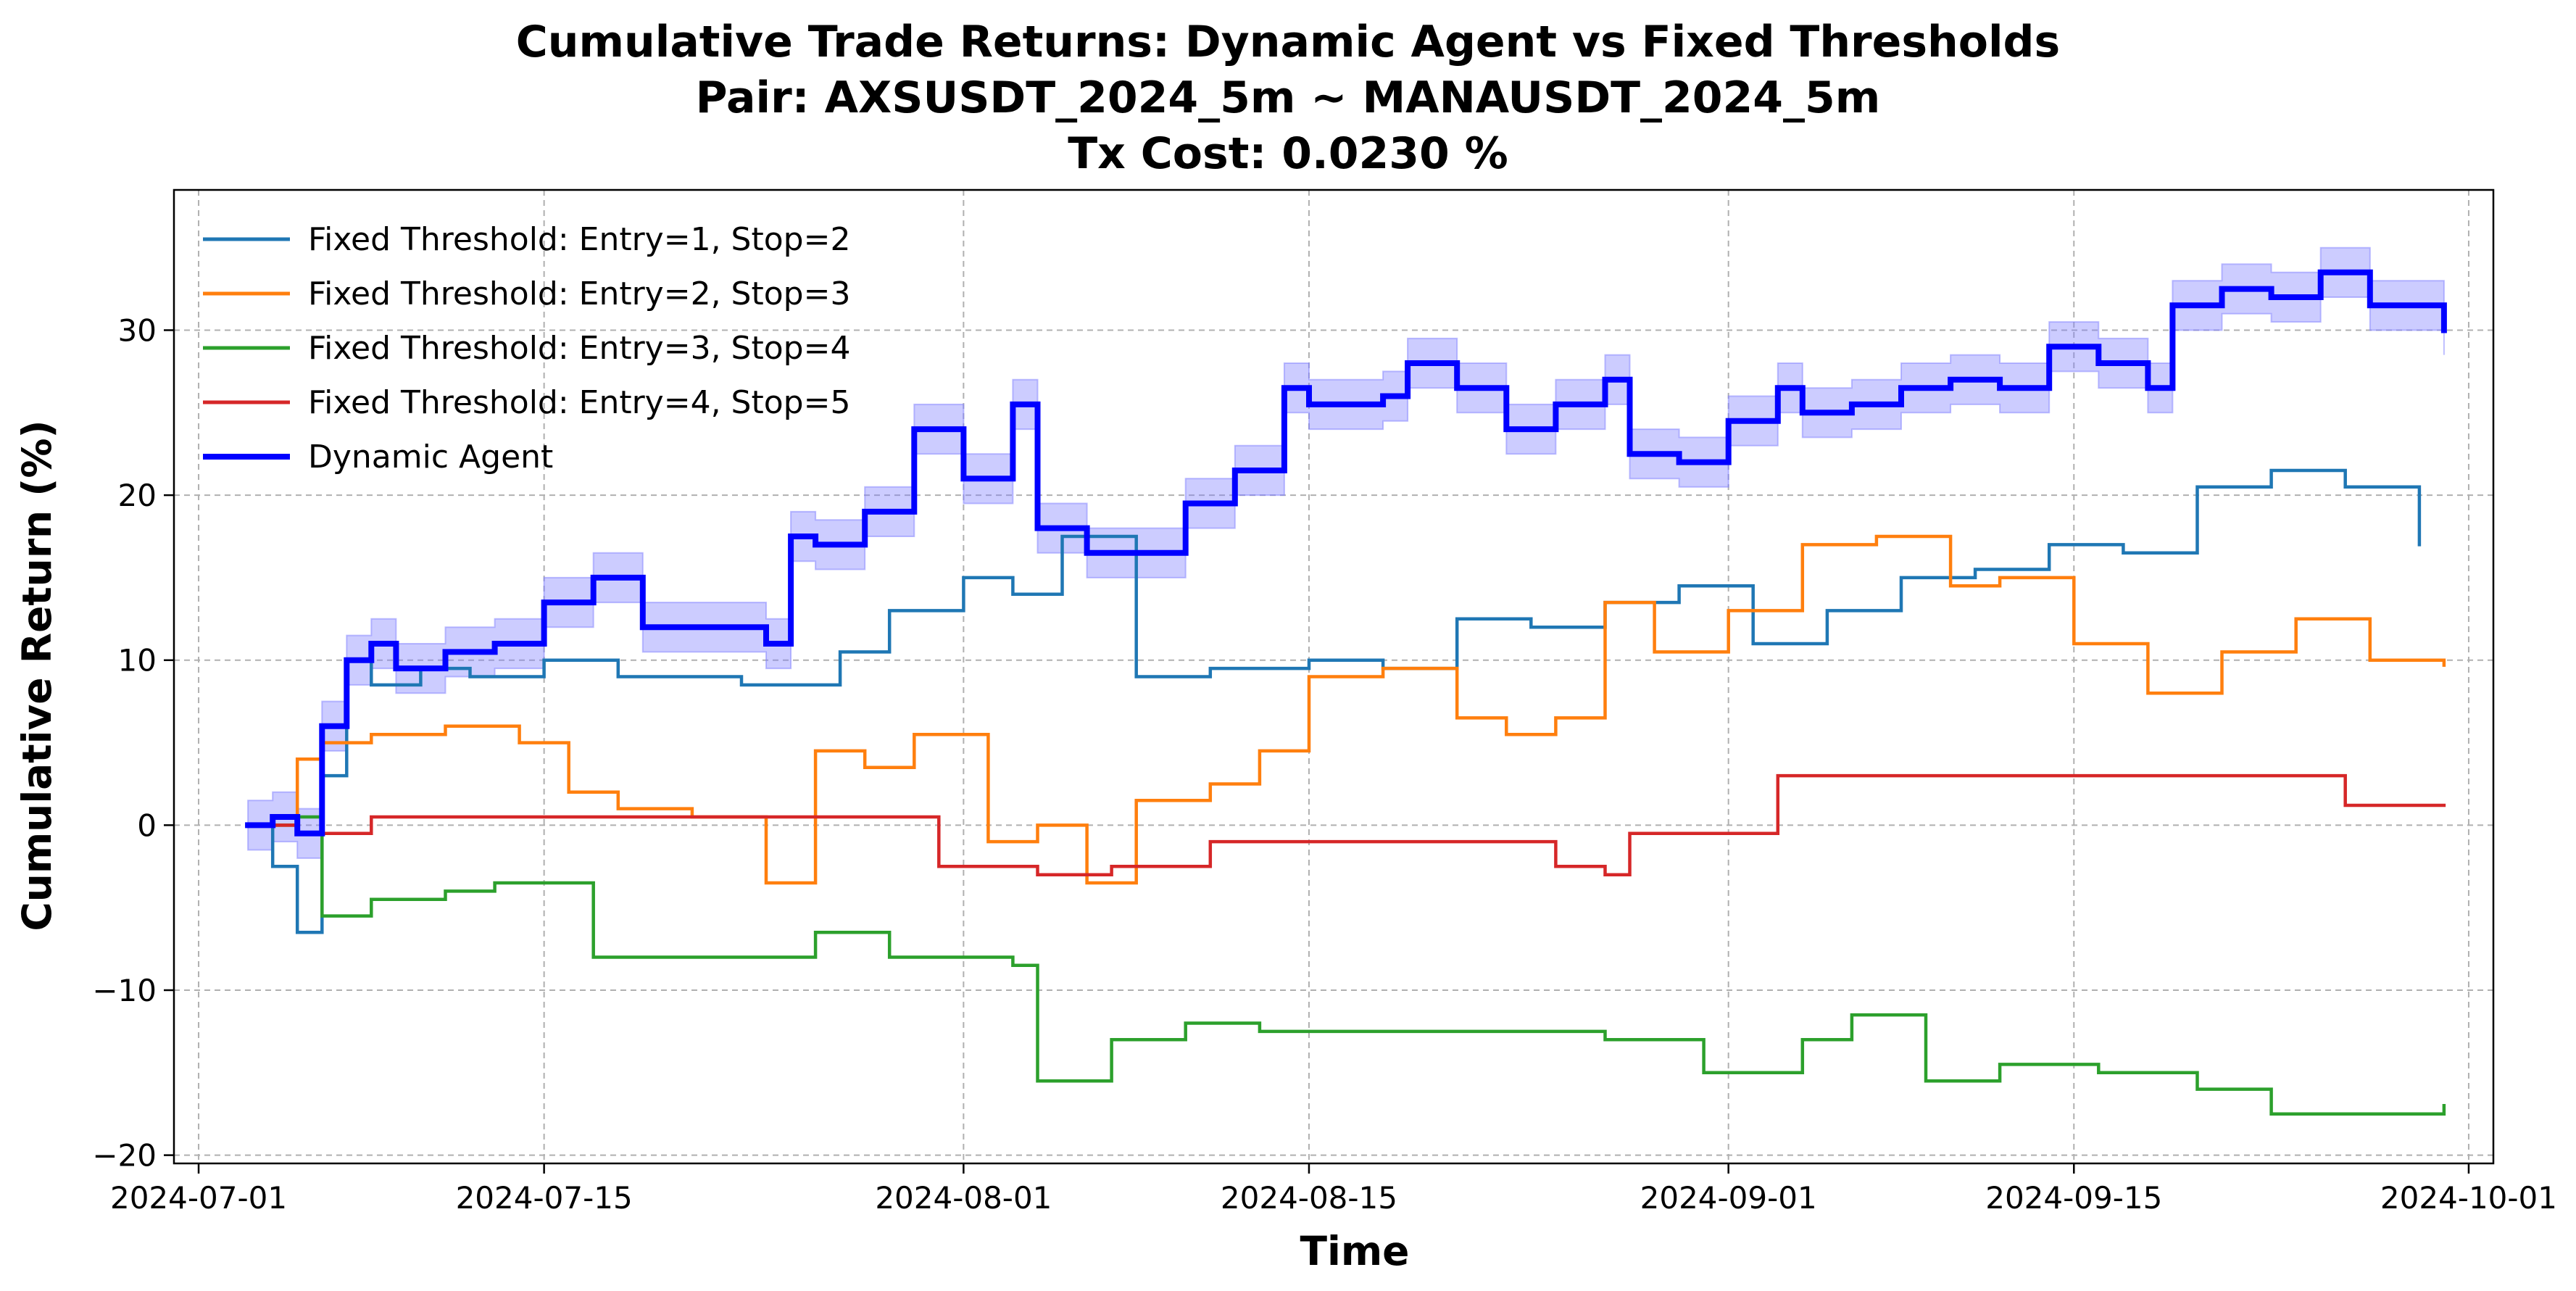  Describe the element at coordinates (2468, 1198) in the screenshot. I see `x-tick-label: 2024-10-01` at that location.